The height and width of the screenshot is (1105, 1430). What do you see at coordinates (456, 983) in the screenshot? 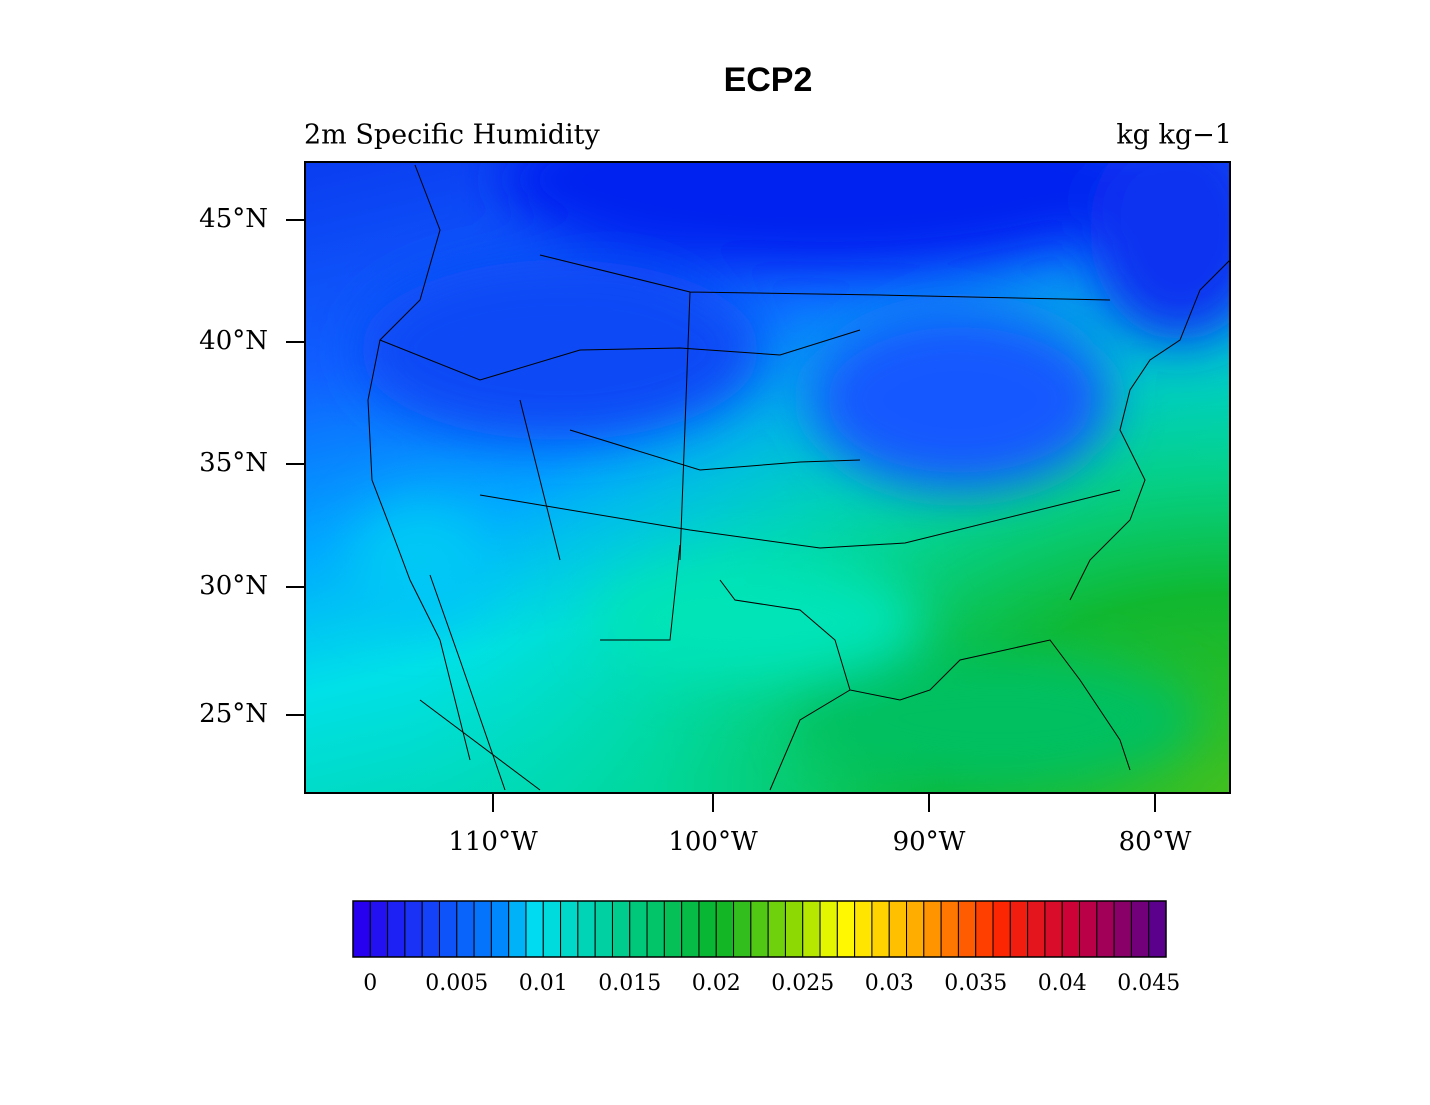
I see `colorbar-label: 0.005` at bounding box center [456, 983].